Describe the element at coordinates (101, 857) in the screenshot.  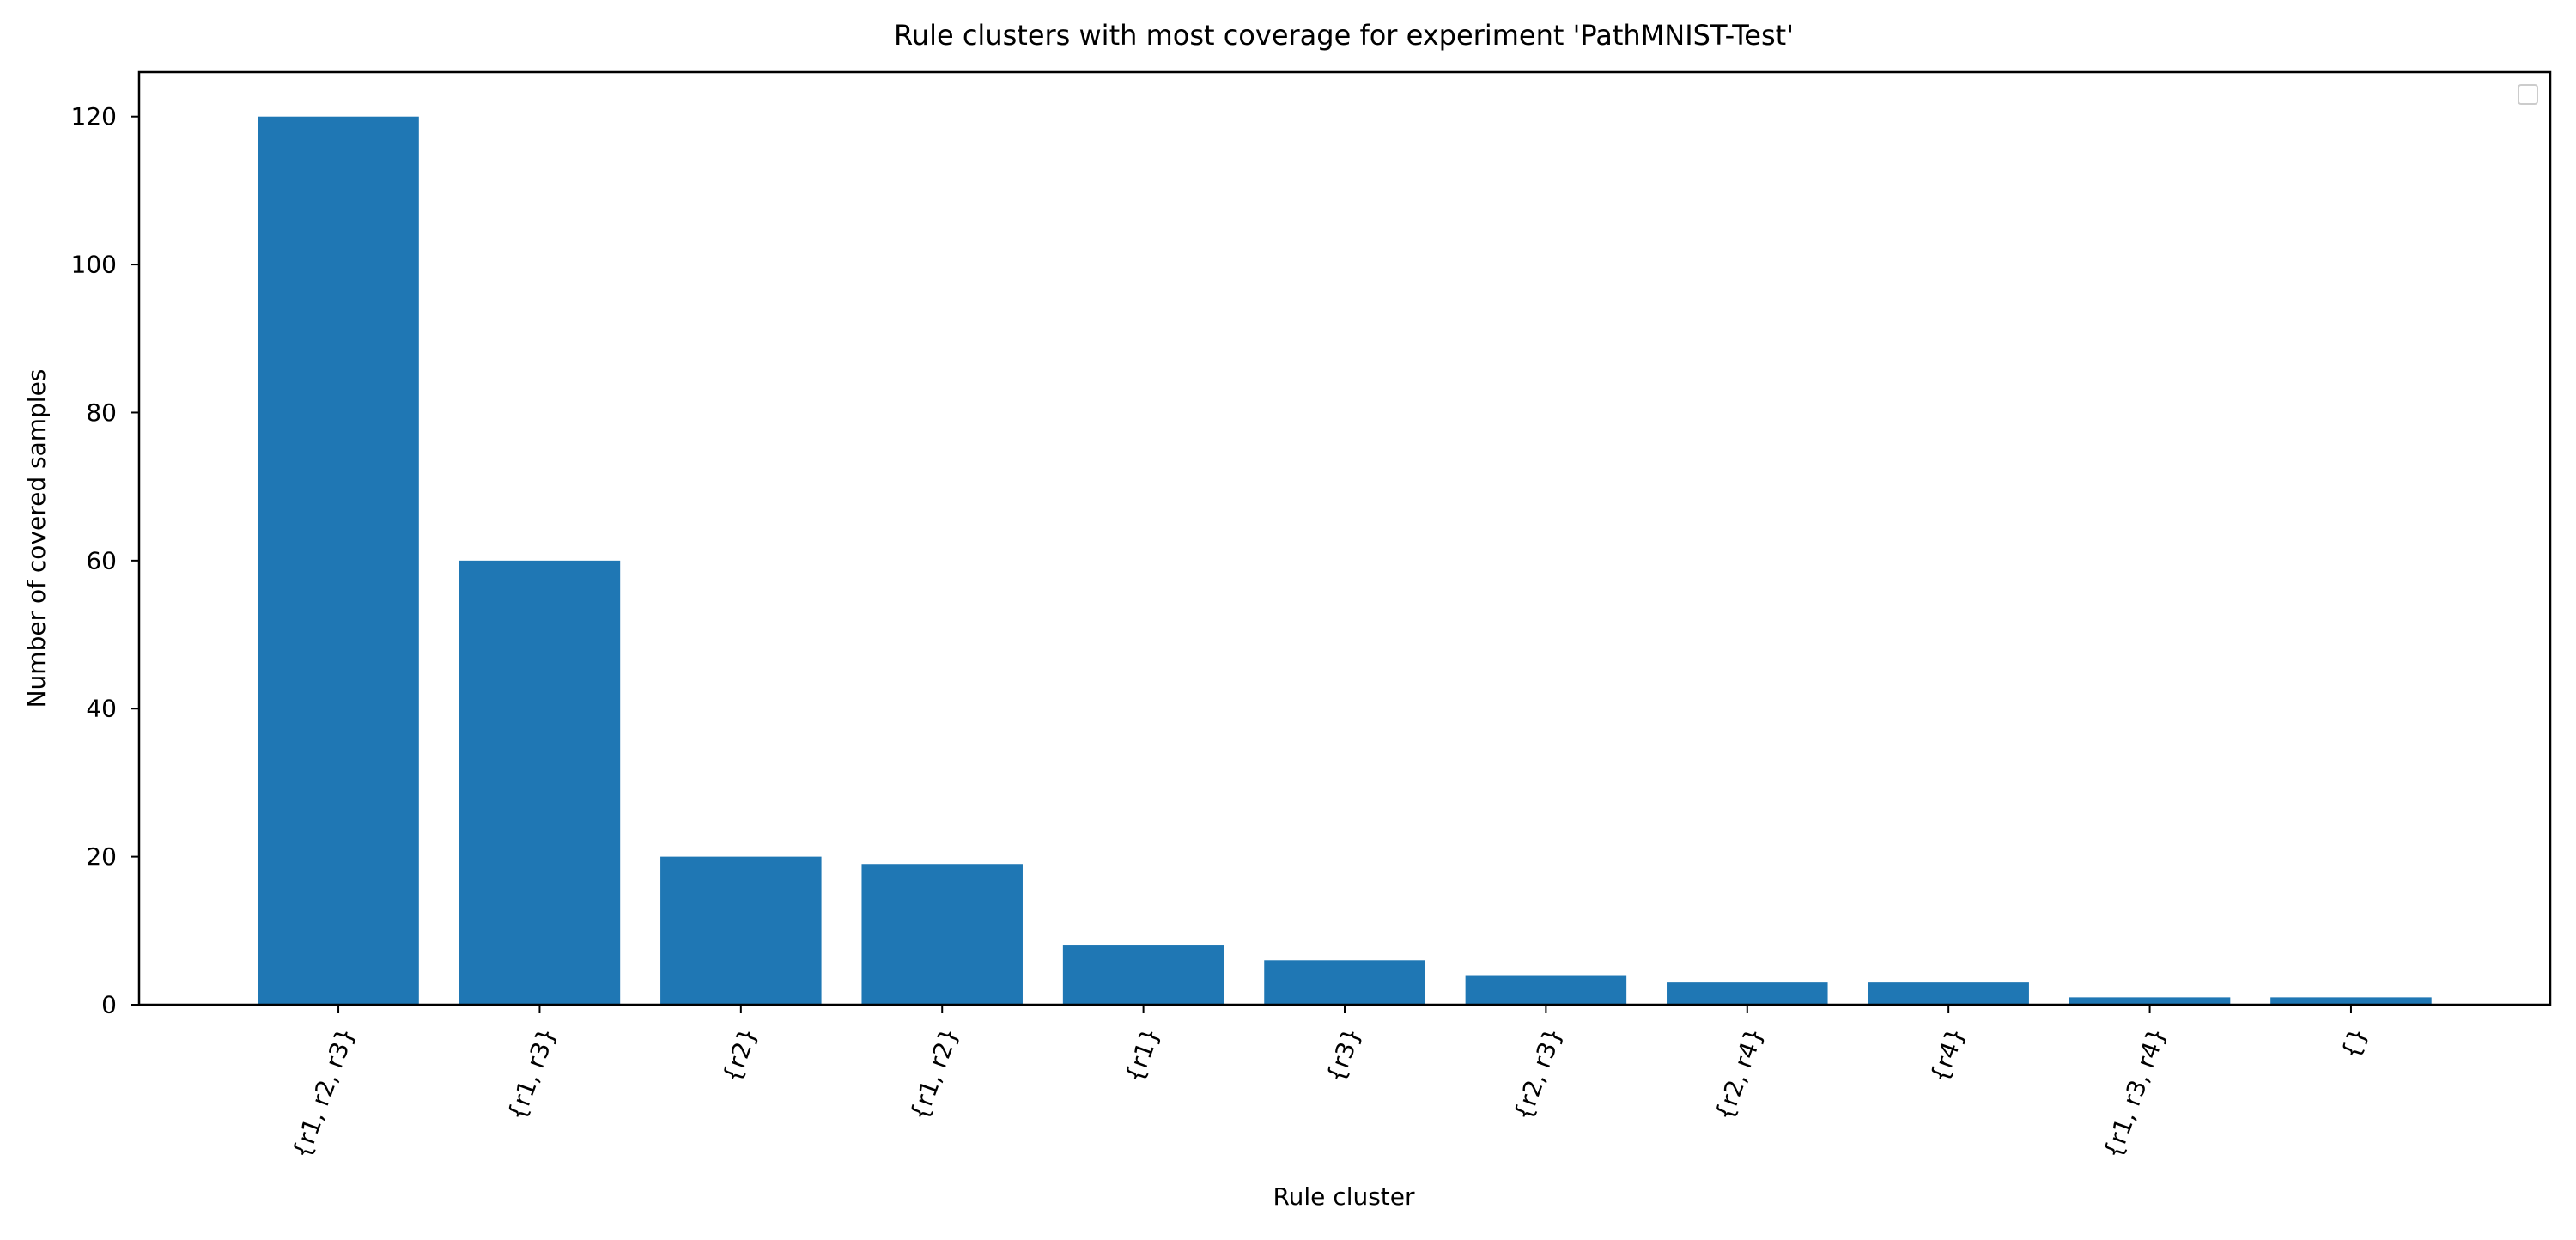
I see `y-tick-label: 20` at that location.